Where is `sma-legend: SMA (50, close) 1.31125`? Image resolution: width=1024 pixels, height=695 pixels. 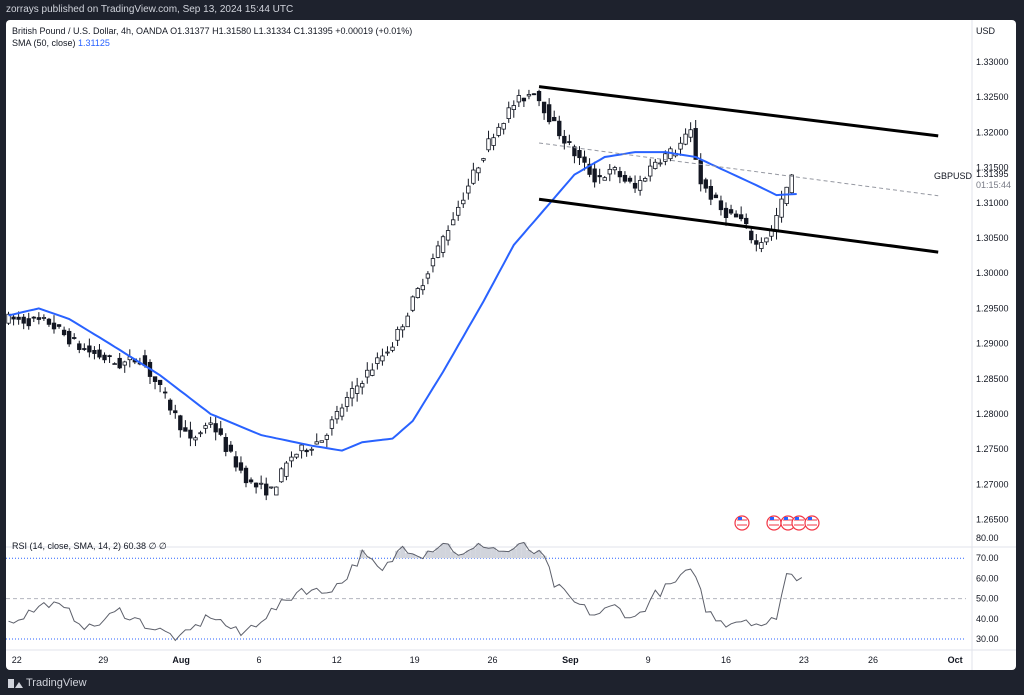 sma-legend: SMA (50, close) 1.31125 is located at coordinates (61, 43).